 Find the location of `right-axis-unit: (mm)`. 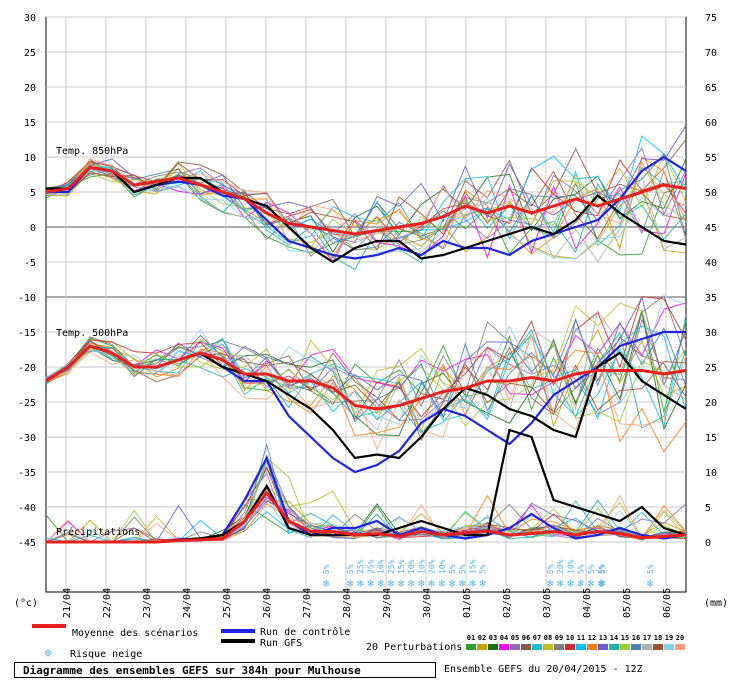

right-axis-unit: (mm) is located at coordinates (716, 603).